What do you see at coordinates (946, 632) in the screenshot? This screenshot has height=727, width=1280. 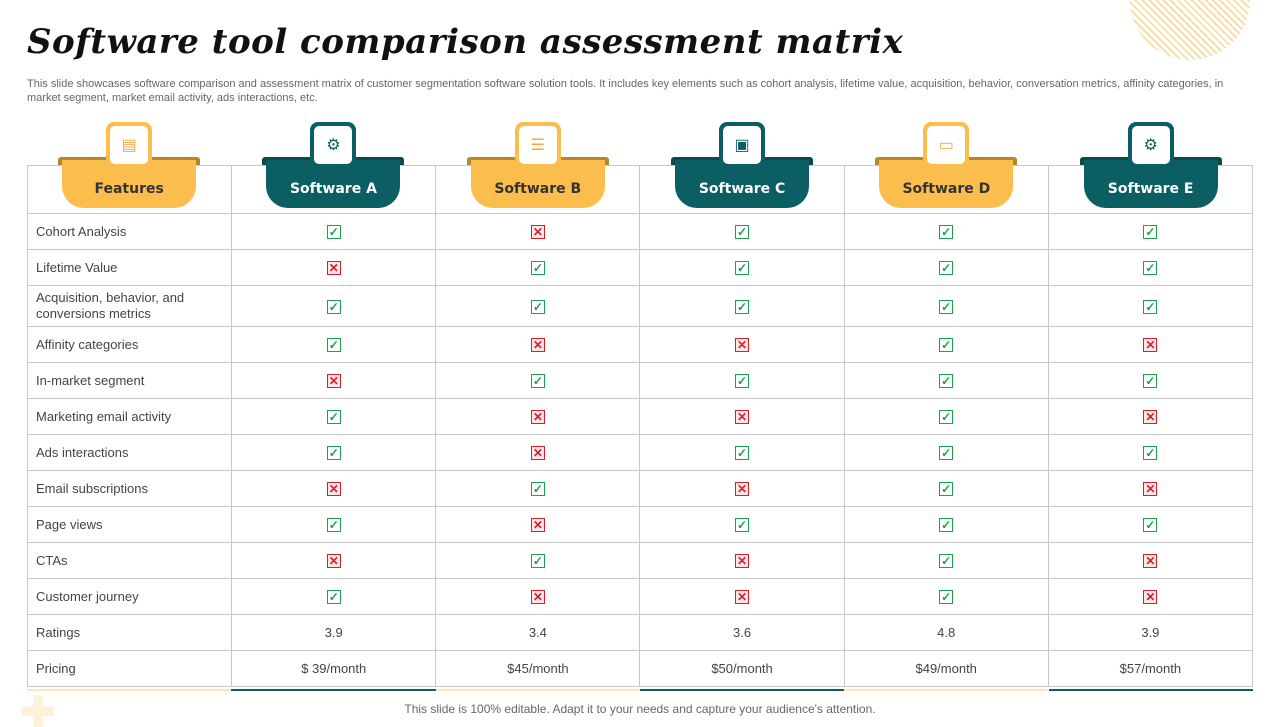 I see `ratings-value: 4.8` at bounding box center [946, 632].